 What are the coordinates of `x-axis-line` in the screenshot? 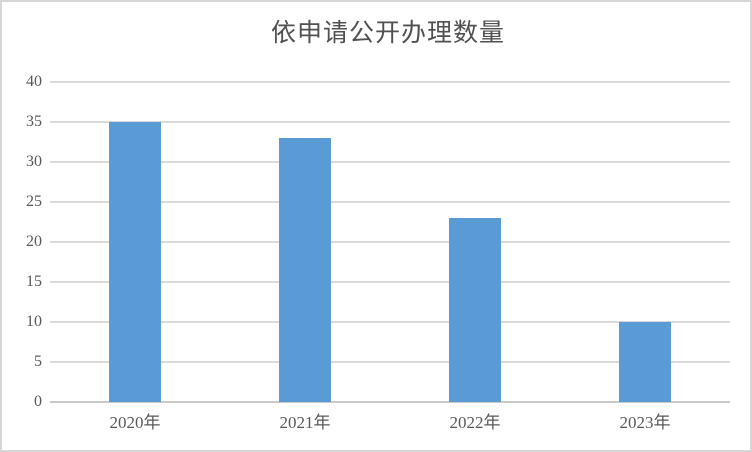 It's located at (390, 402).